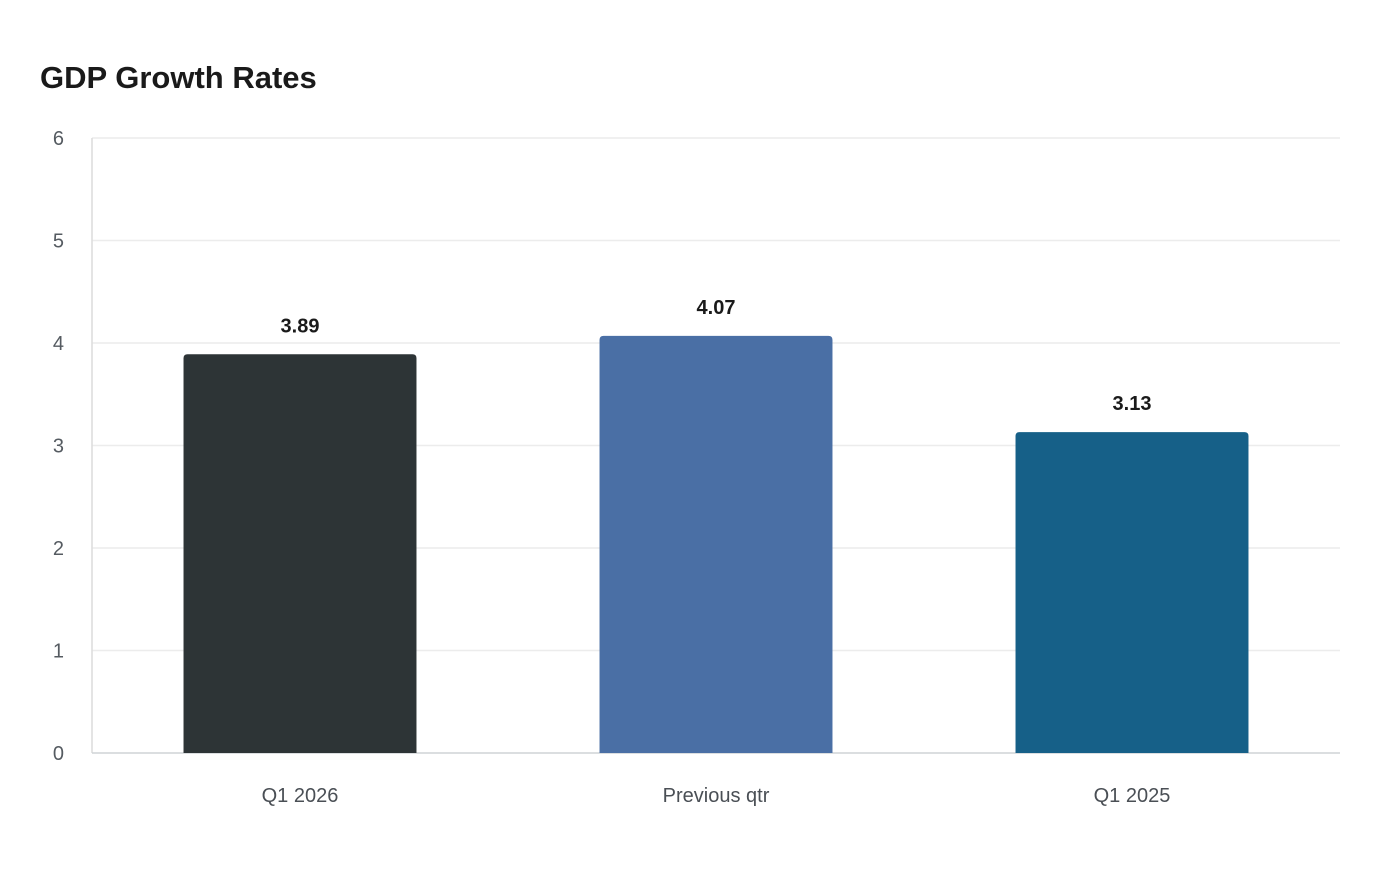 Image resolution: width=1400 pixels, height=880 pixels. What do you see at coordinates (58, 549) in the screenshot?
I see `y-tick-label: 2` at bounding box center [58, 549].